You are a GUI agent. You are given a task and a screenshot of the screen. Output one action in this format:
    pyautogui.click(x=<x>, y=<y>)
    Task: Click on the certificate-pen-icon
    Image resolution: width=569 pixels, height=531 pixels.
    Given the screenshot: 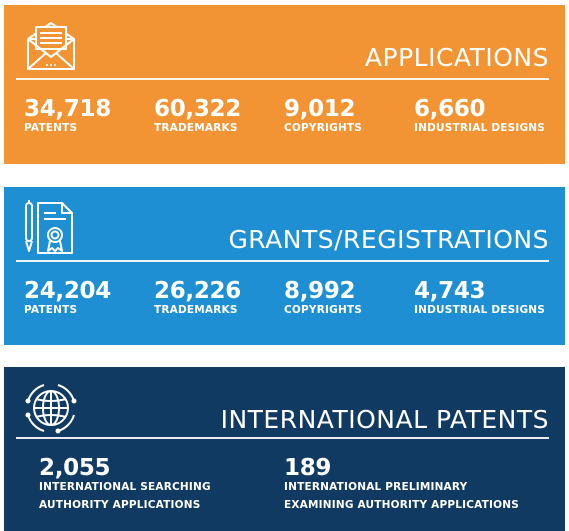 What is the action you would take?
    pyautogui.click(x=49, y=227)
    